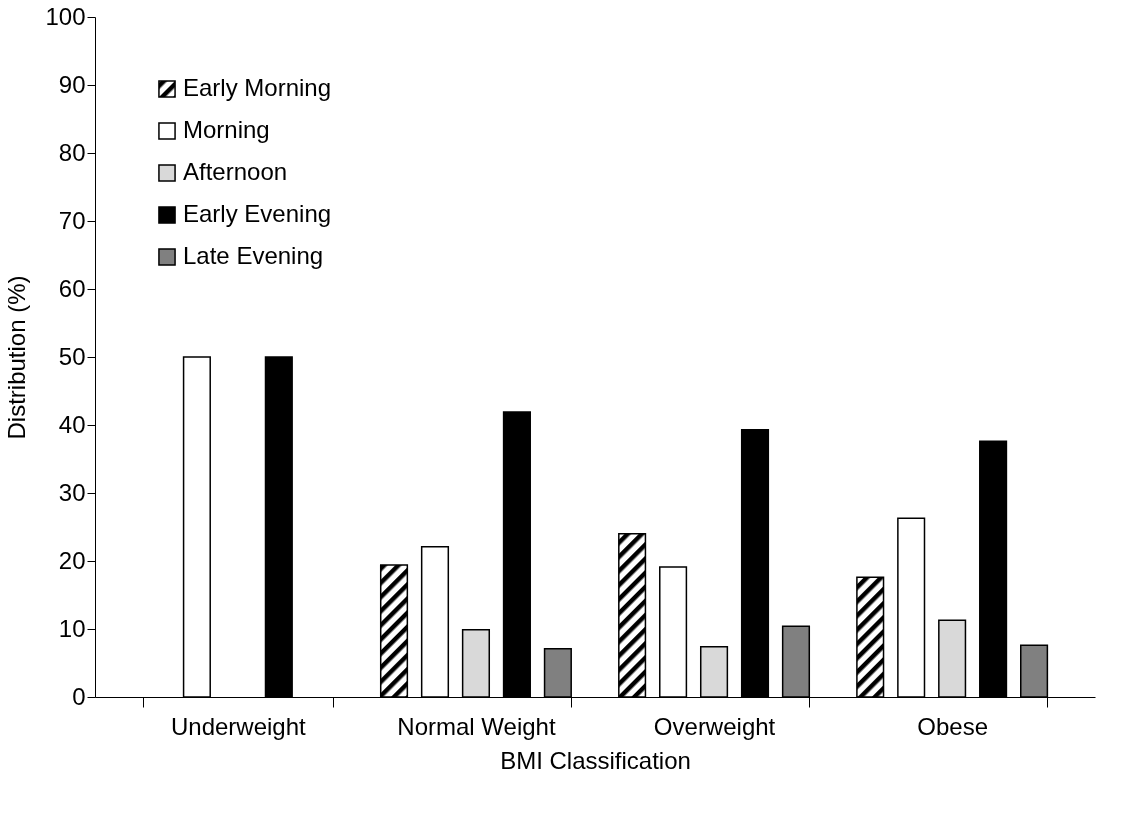 Image resolution: width=1132 pixels, height=823 pixels. What do you see at coordinates (714, 726) in the screenshot?
I see `x-tick-label: Overweight` at bounding box center [714, 726].